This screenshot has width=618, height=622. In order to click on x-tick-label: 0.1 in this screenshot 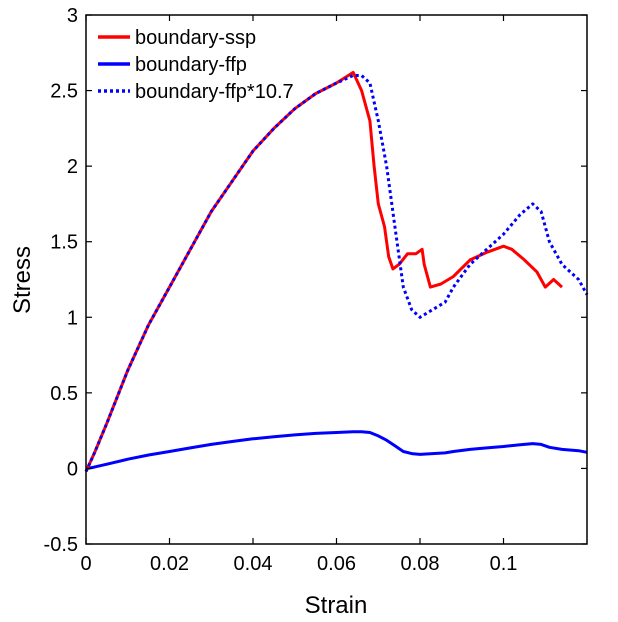, I will do `click(504, 564)`.